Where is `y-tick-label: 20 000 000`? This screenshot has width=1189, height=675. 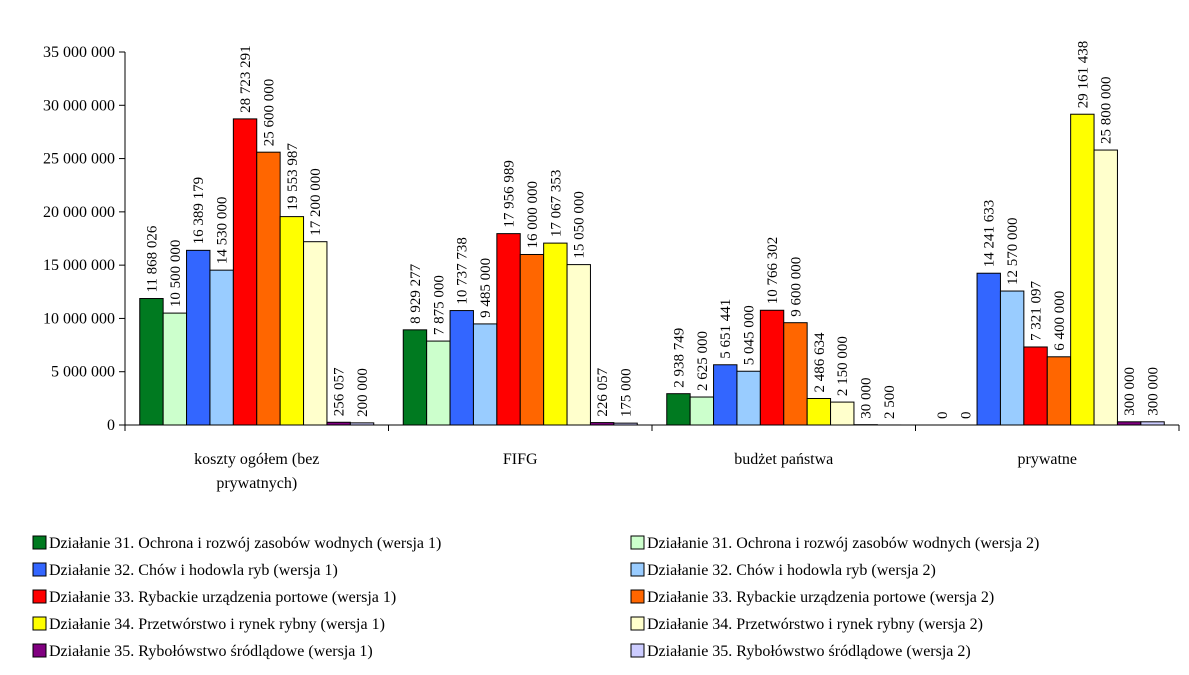
y-tick-label: 20 000 000 is located at coordinates (79, 212).